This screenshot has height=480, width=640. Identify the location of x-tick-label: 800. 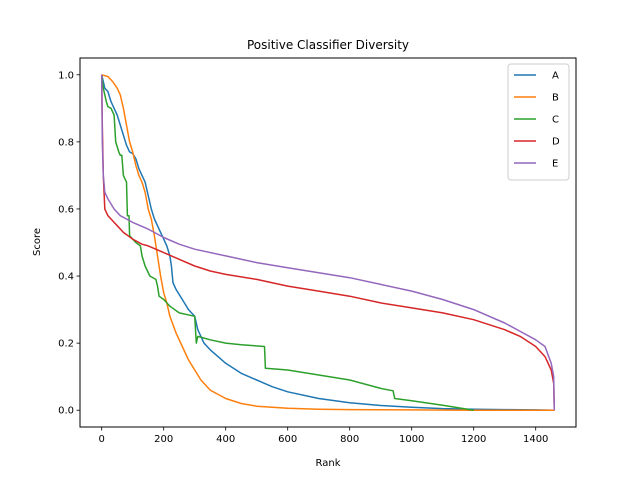
(349, 439).